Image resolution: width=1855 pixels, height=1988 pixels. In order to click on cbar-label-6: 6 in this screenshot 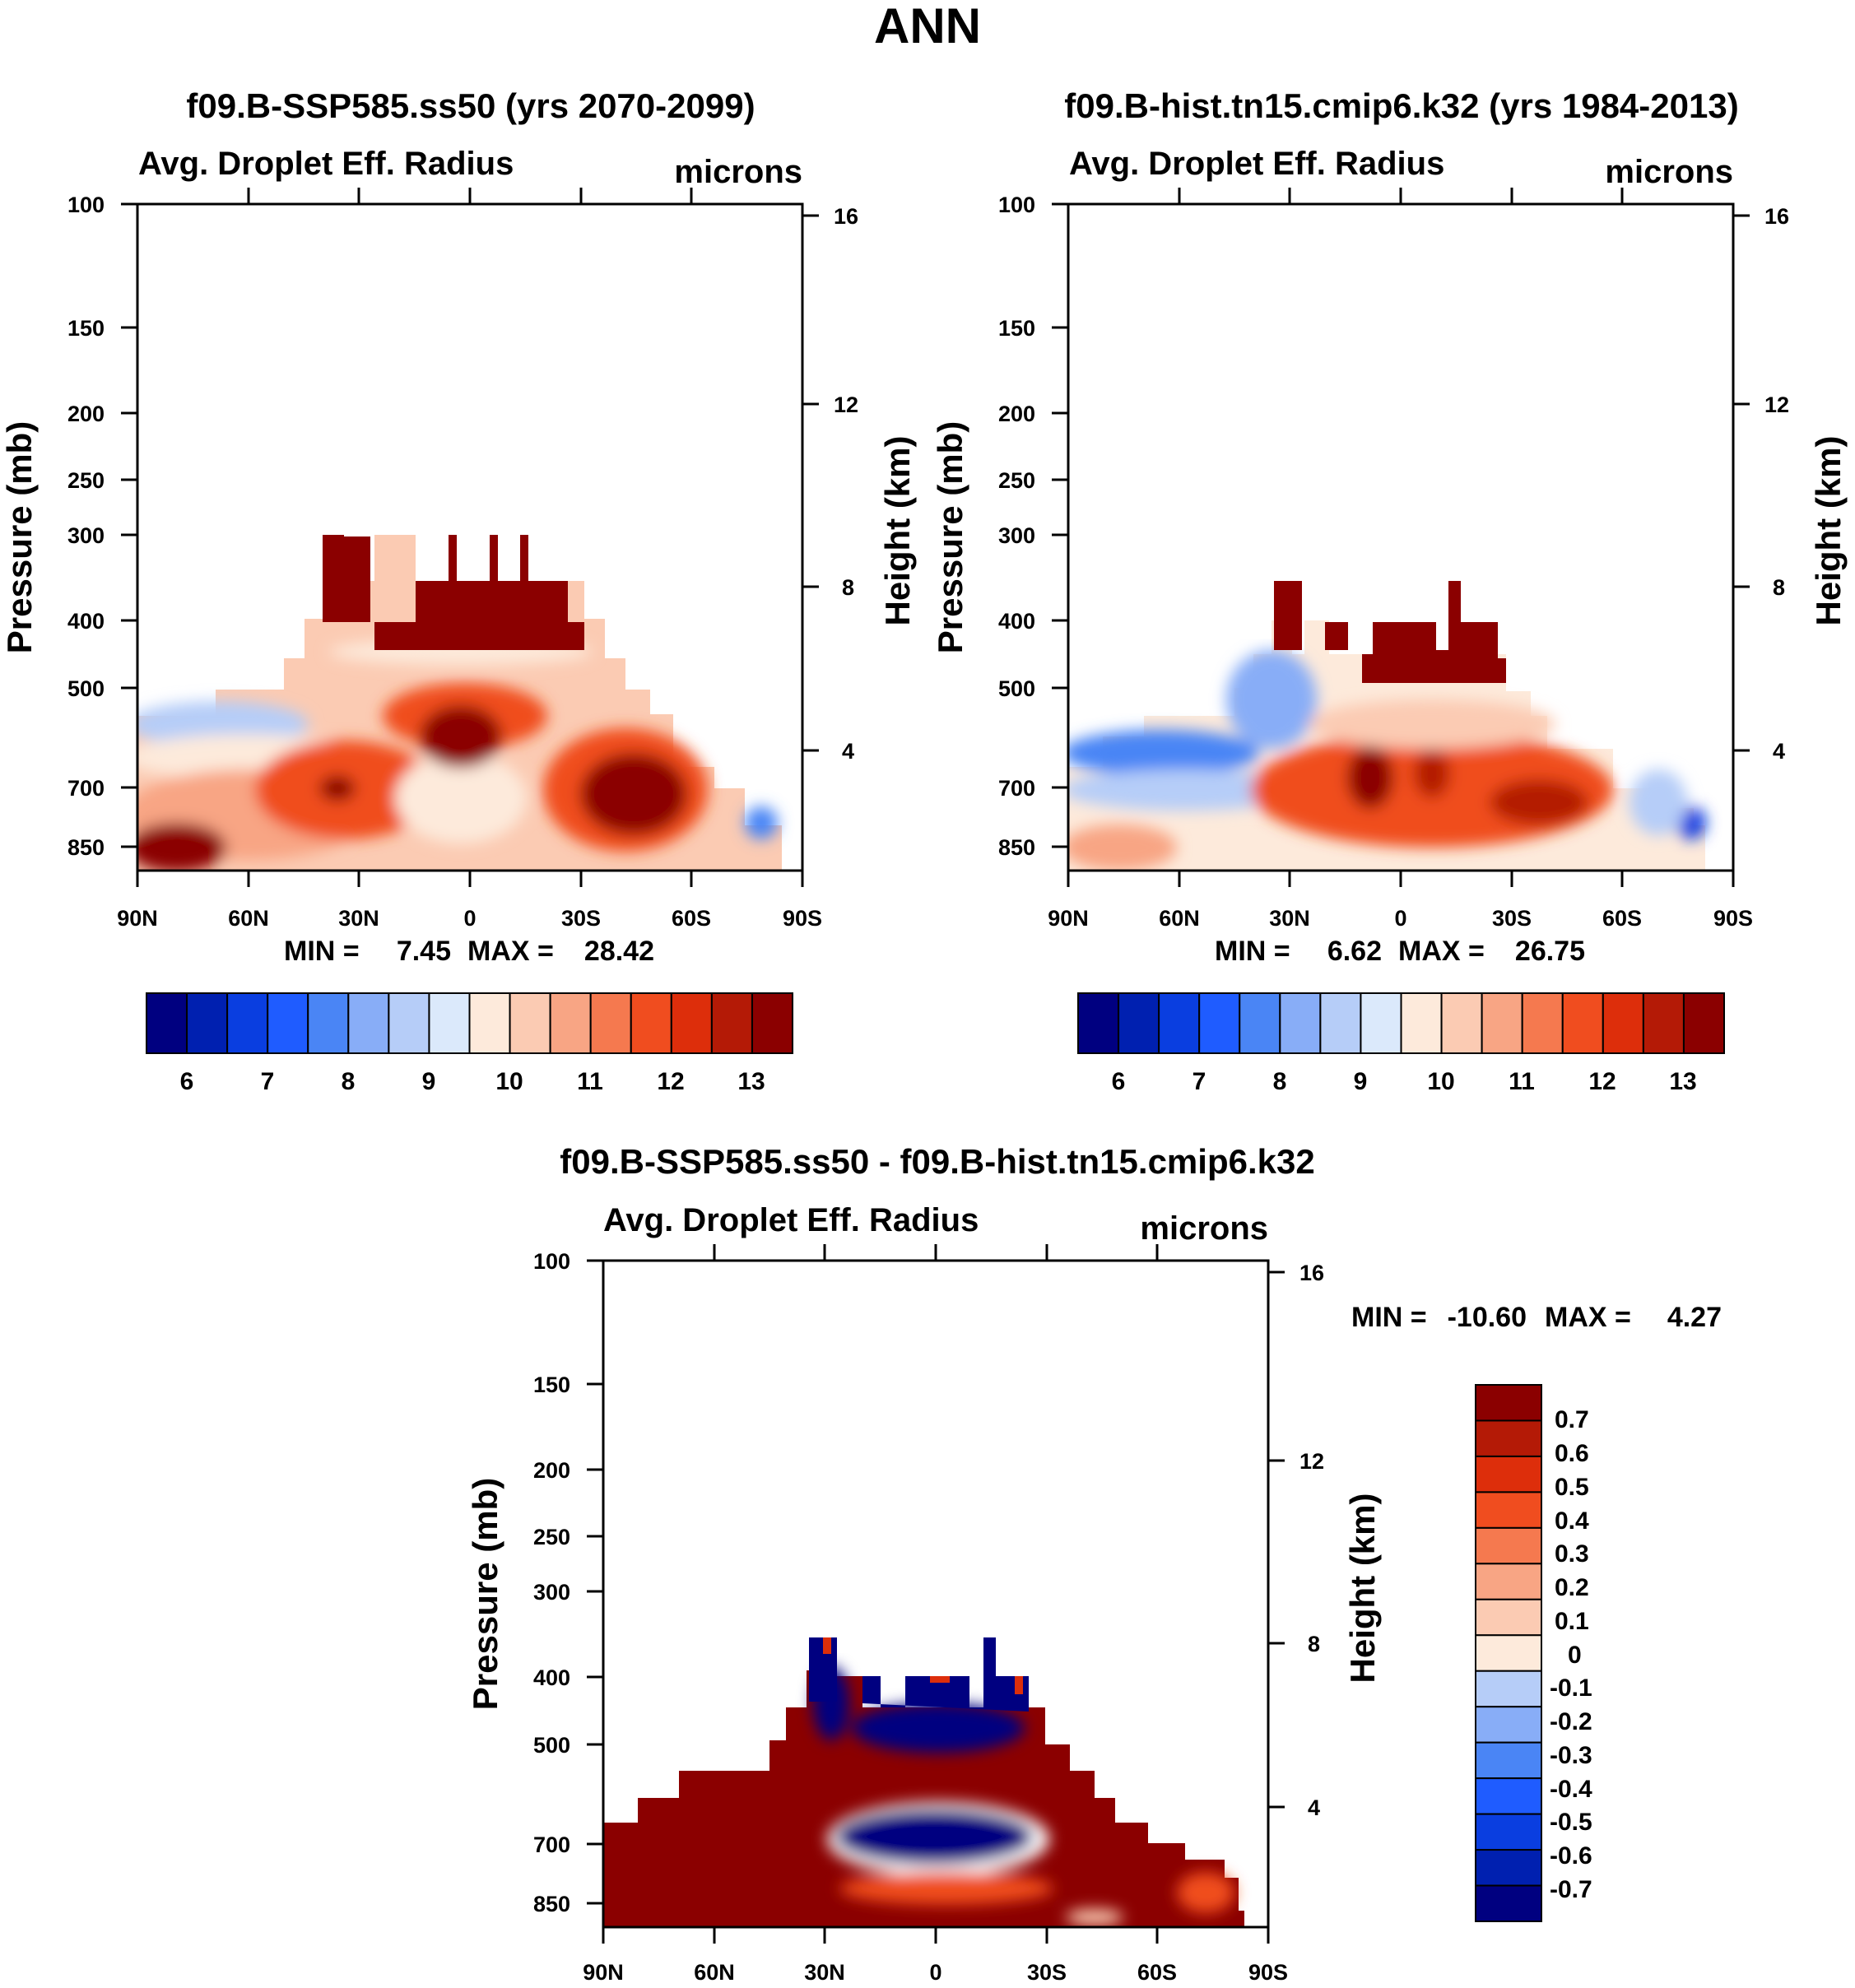, I will do `click(187, 1081)`.